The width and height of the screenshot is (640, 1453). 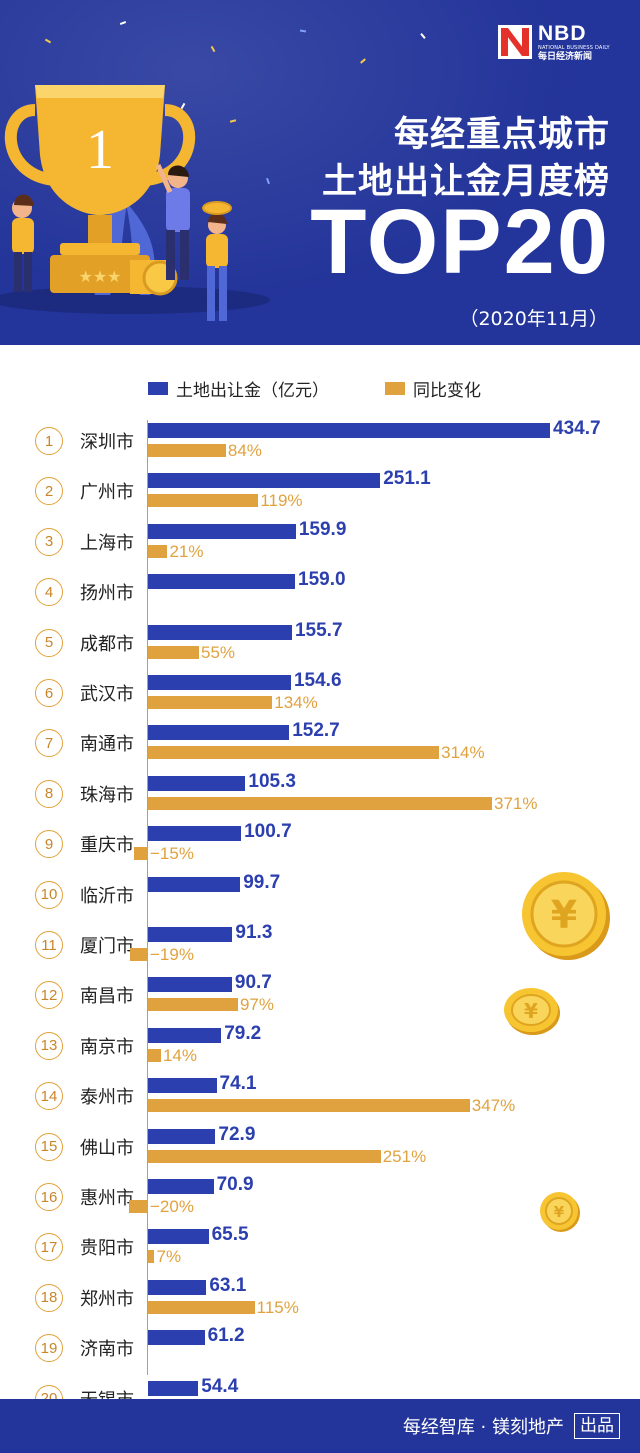 What do you see at coordinates (107, 1047) in the screenshot?
I see `city-label: 南京市` at bounding box center [107, 1047].